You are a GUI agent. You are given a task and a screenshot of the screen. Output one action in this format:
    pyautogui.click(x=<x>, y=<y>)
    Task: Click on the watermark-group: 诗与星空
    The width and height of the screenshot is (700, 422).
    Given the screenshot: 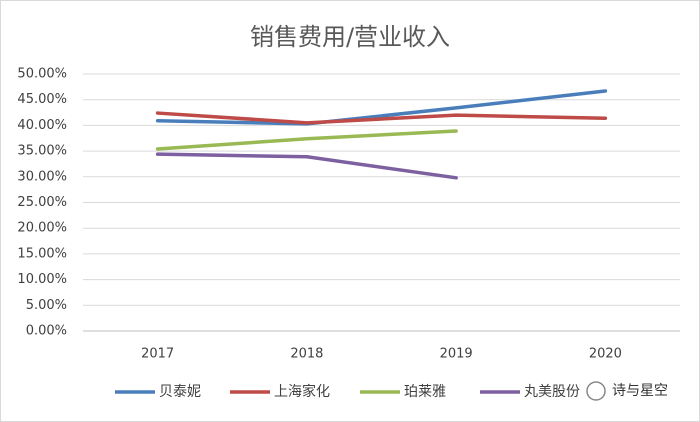 What is the action you would take?
    pyautogui.click(x=627, y=391)
    